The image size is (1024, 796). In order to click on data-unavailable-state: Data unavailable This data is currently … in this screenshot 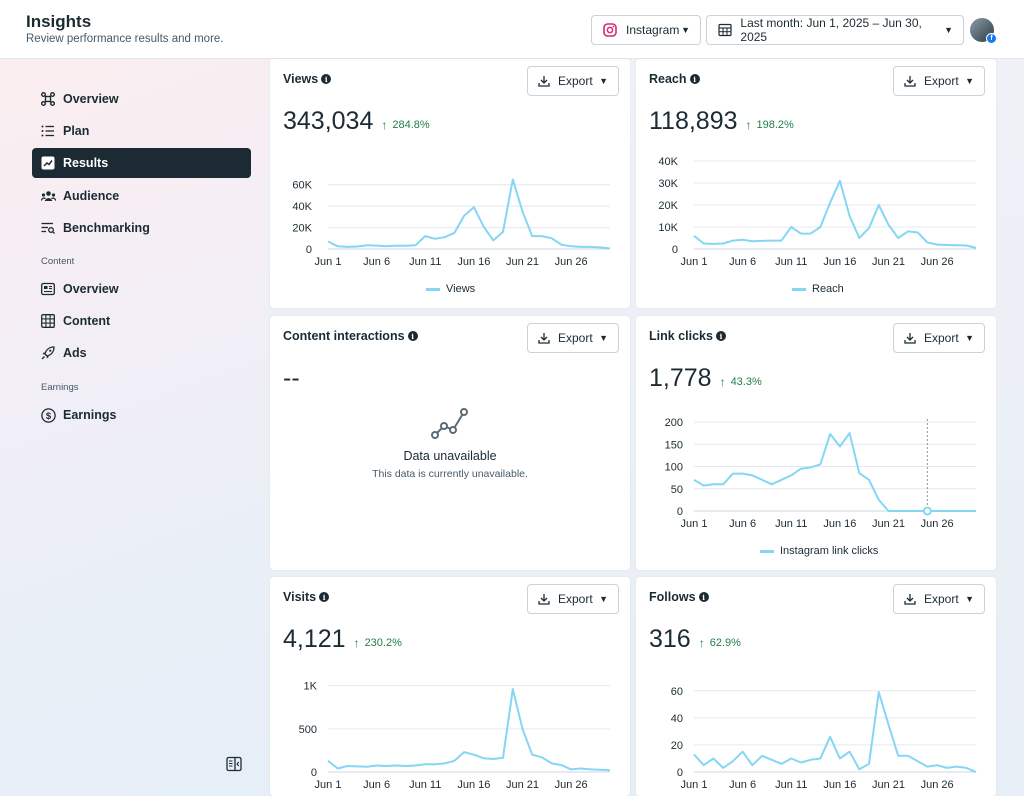, I will do `click(450, 443)`.